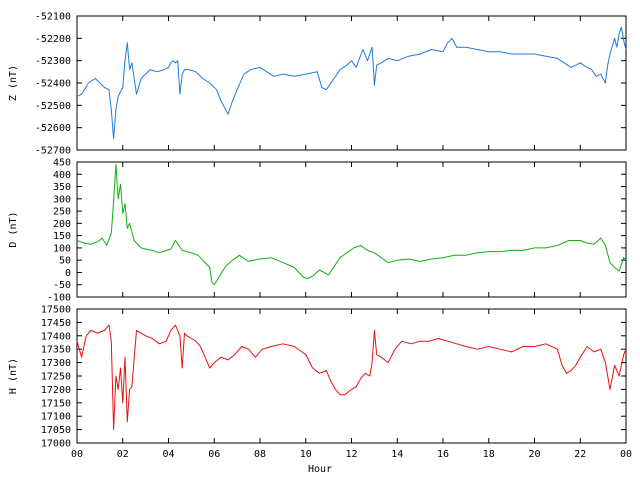 The image size is (640, 480). Describe the element at coordinates (56, 323) in the screenshot. I see `y-tick-label: 17450` at that location.